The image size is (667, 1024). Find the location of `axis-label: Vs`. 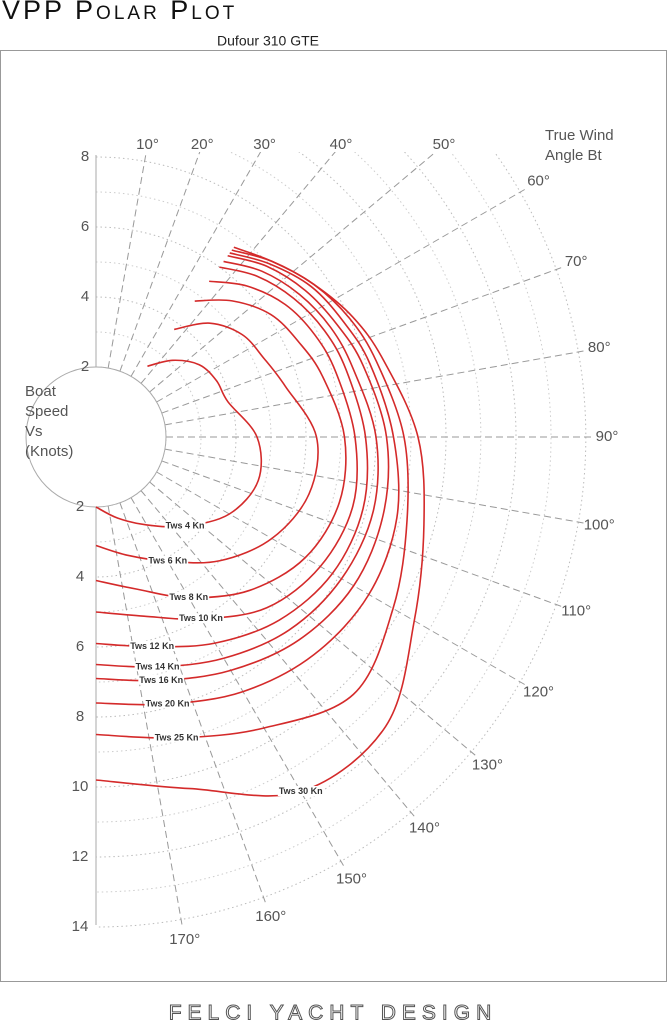

axis-label: Vs is located at coordinates (34, 431).